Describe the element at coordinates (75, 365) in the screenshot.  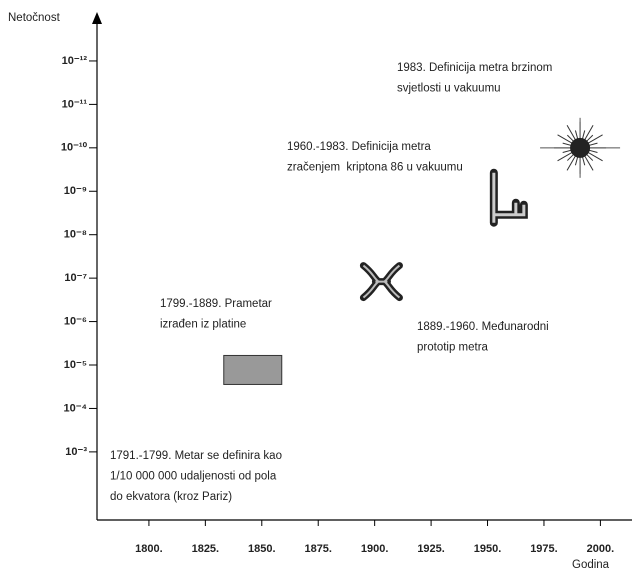
I see `y-tick-label: 10⁻⁵` at that location.